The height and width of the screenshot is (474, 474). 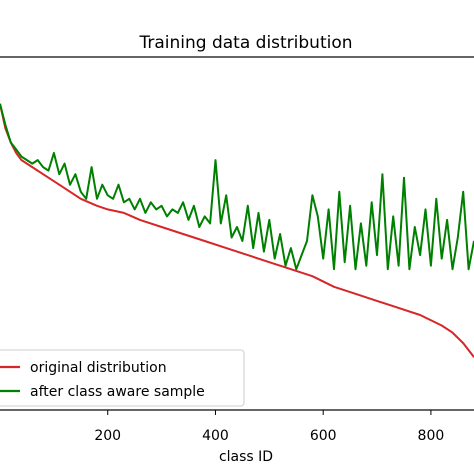 I want to click on chart-title: Training data distribution, so click(x=245, y=43).